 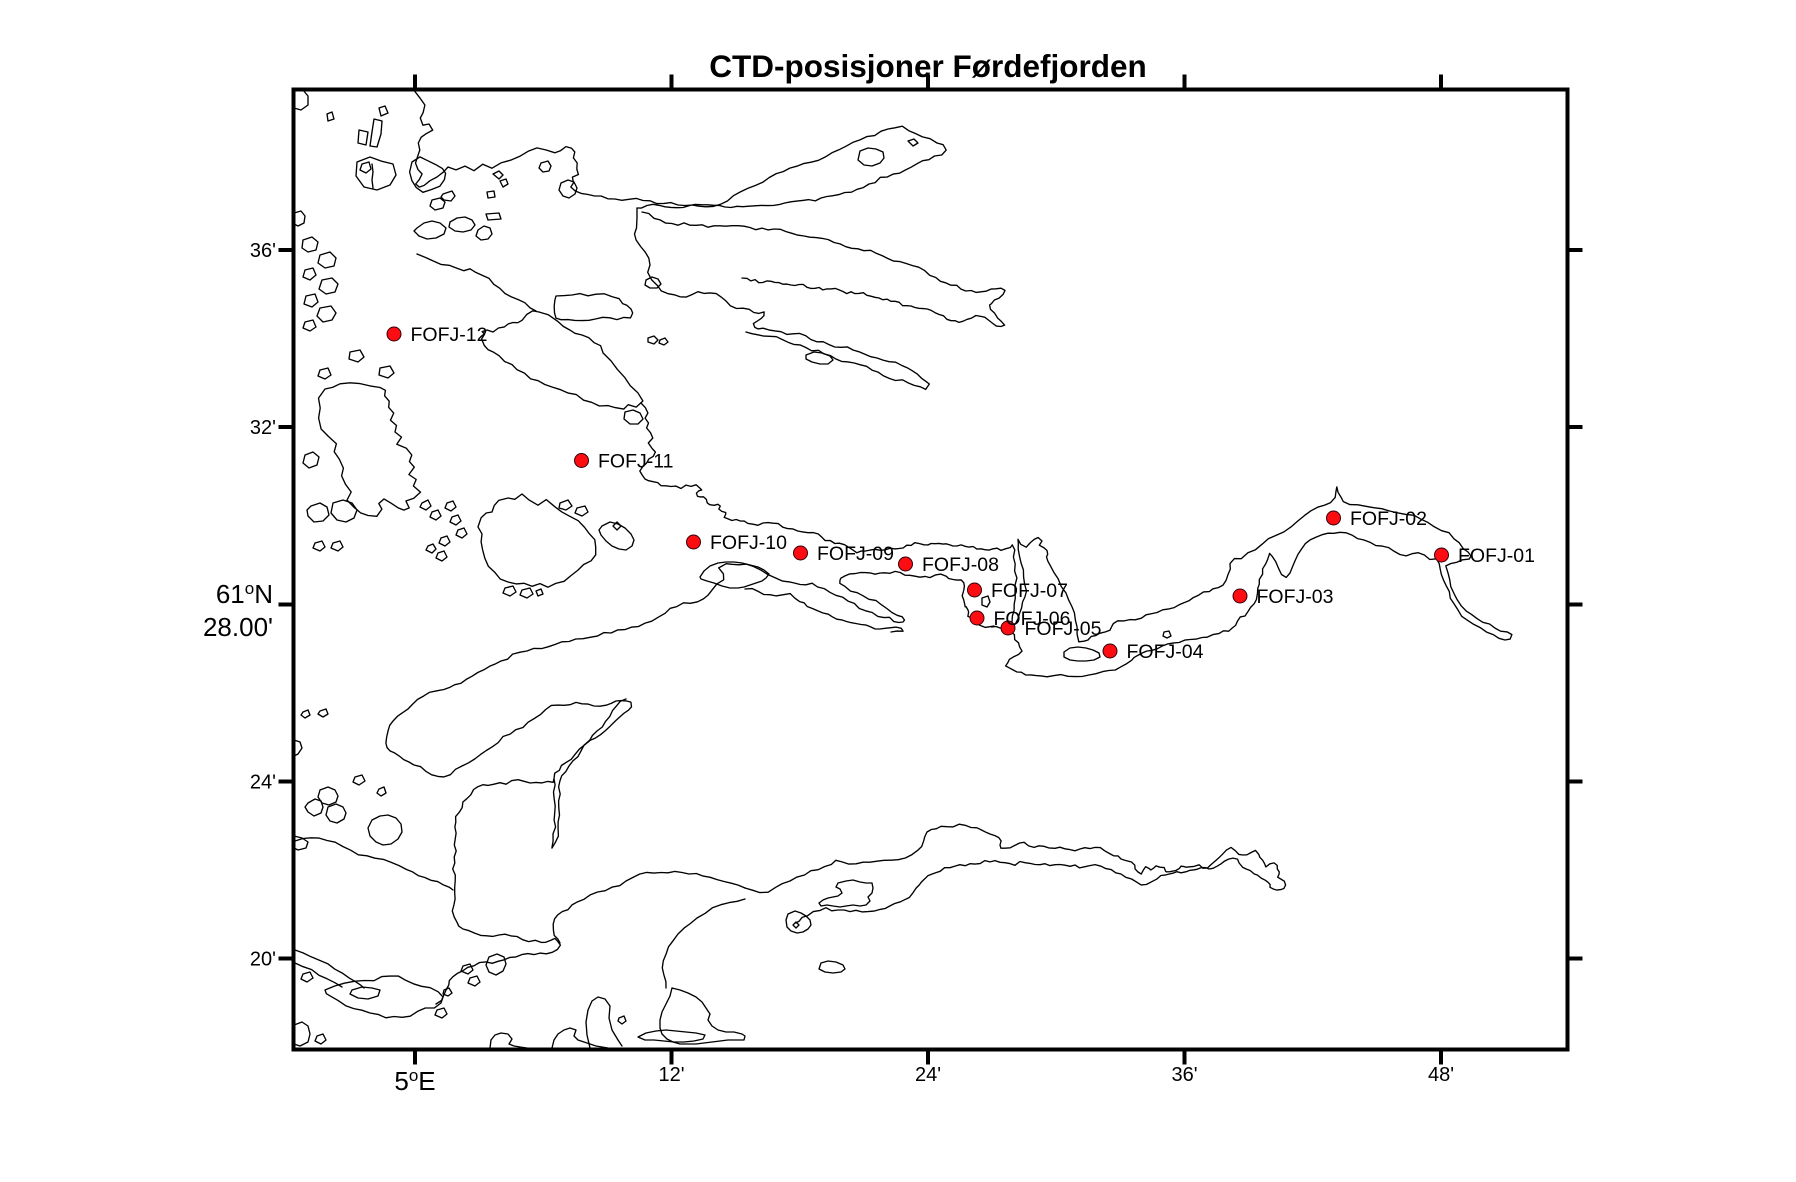 What do you see at coordinates (960, 565) in the screenshot?
I see `svg-text: FOFJ-08` at bounding box center [960, 565].